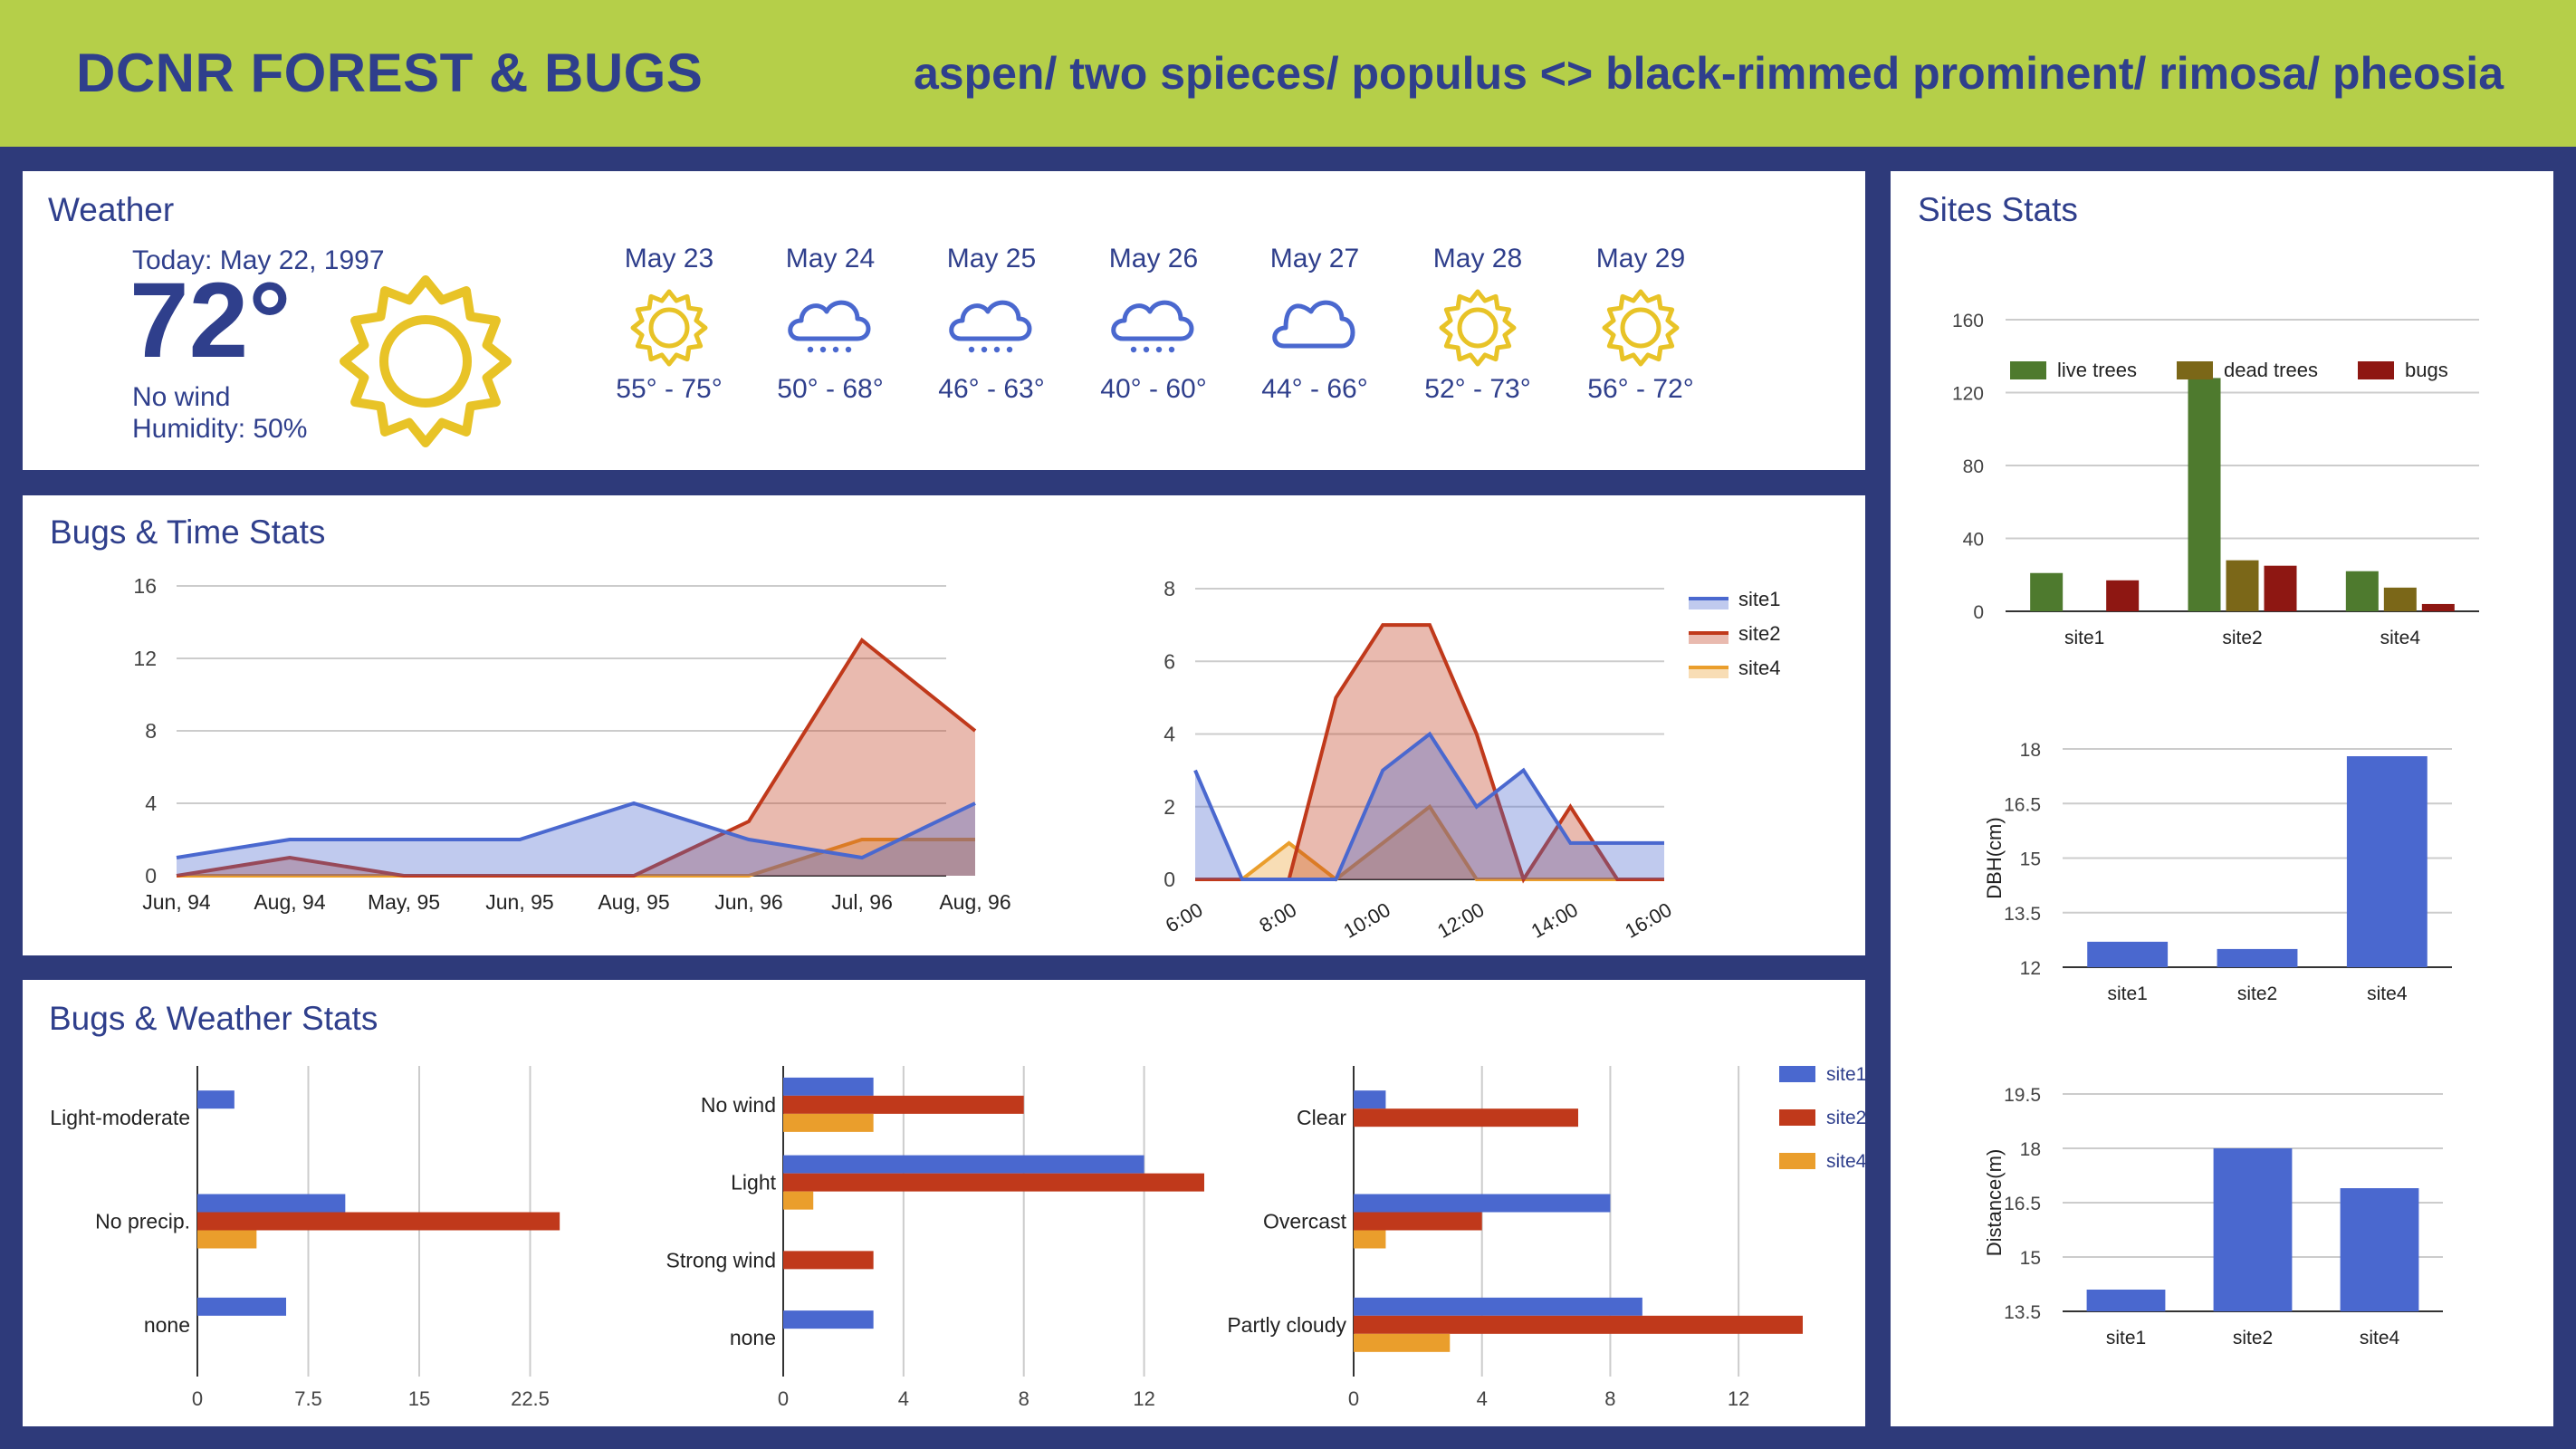 This screenshot has width=2576, height=1449. What do you see at coordinates (2030, 1149) in the screenshot?
I see `y-tick-label: 18` at bounding box center [2030, 1149].